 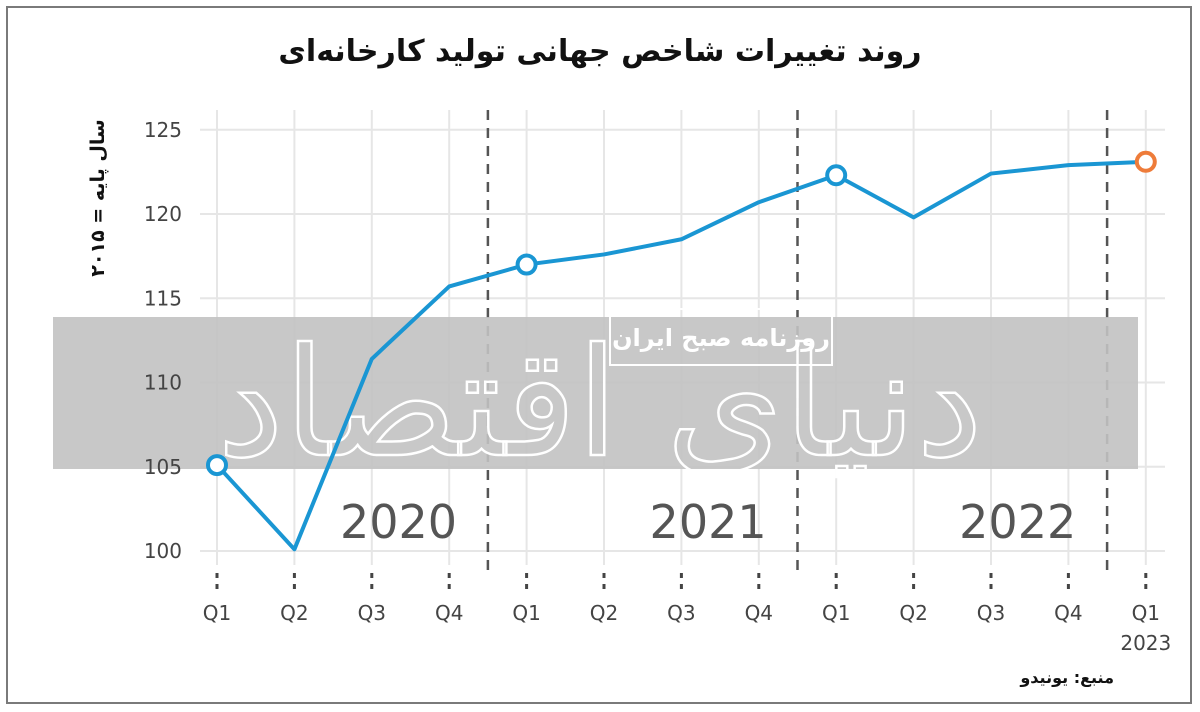 I want to click on year-label: 2021, so click(x=708, y=522).